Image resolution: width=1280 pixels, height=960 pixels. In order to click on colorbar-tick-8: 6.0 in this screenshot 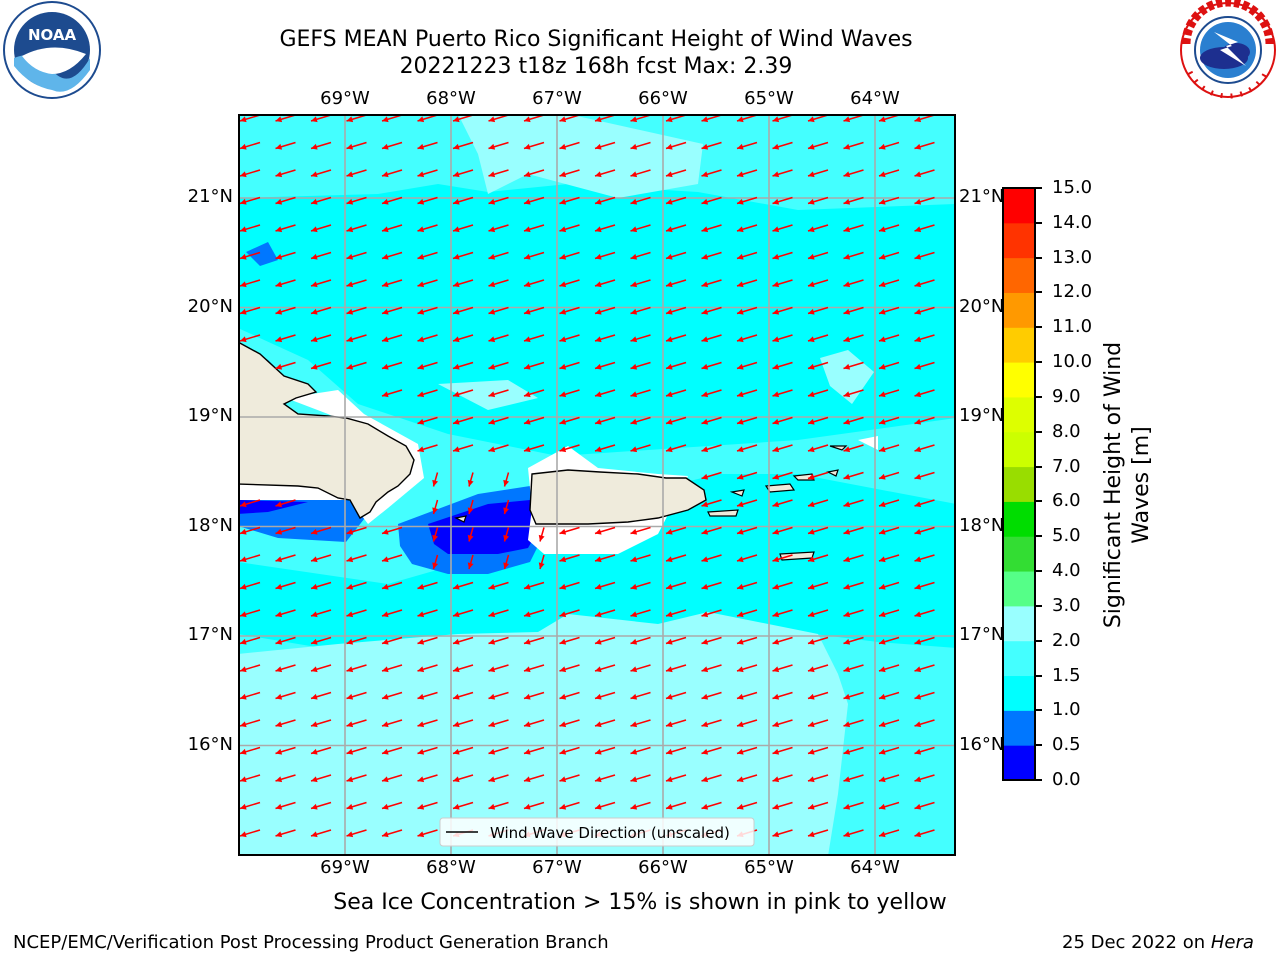, I will do `click(1066, 501)`.